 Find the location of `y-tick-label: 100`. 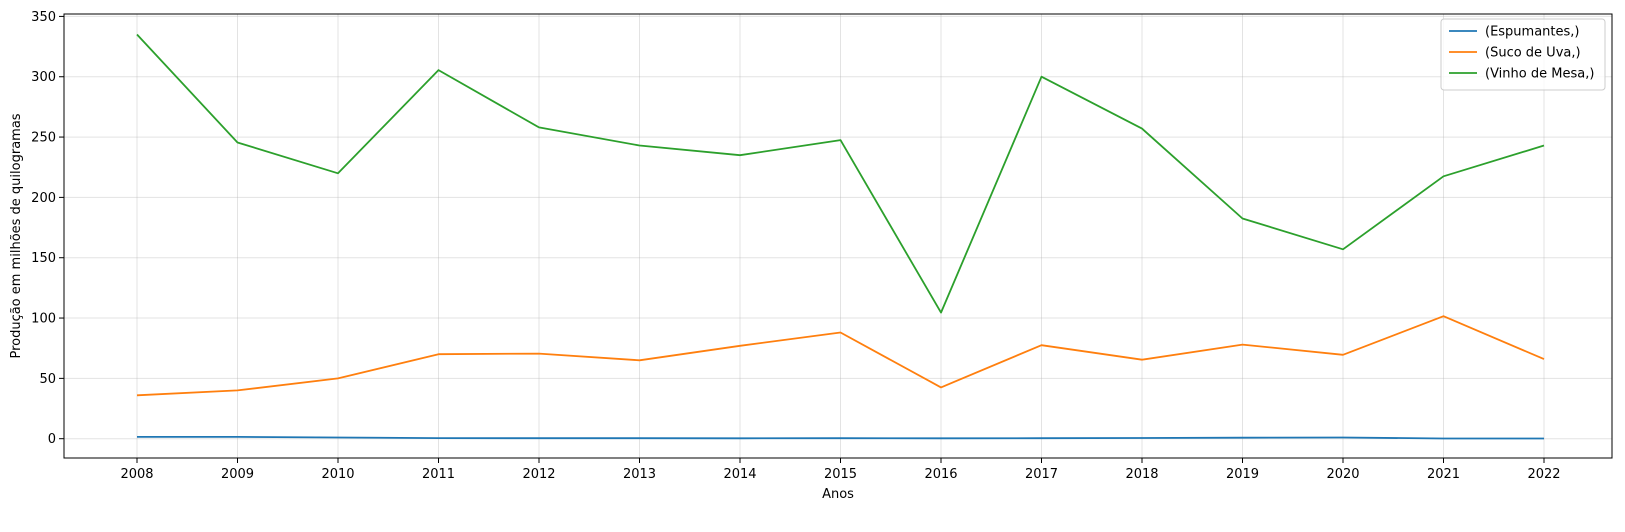

y-tick-label: 100 is located at coordinates (43, 319).